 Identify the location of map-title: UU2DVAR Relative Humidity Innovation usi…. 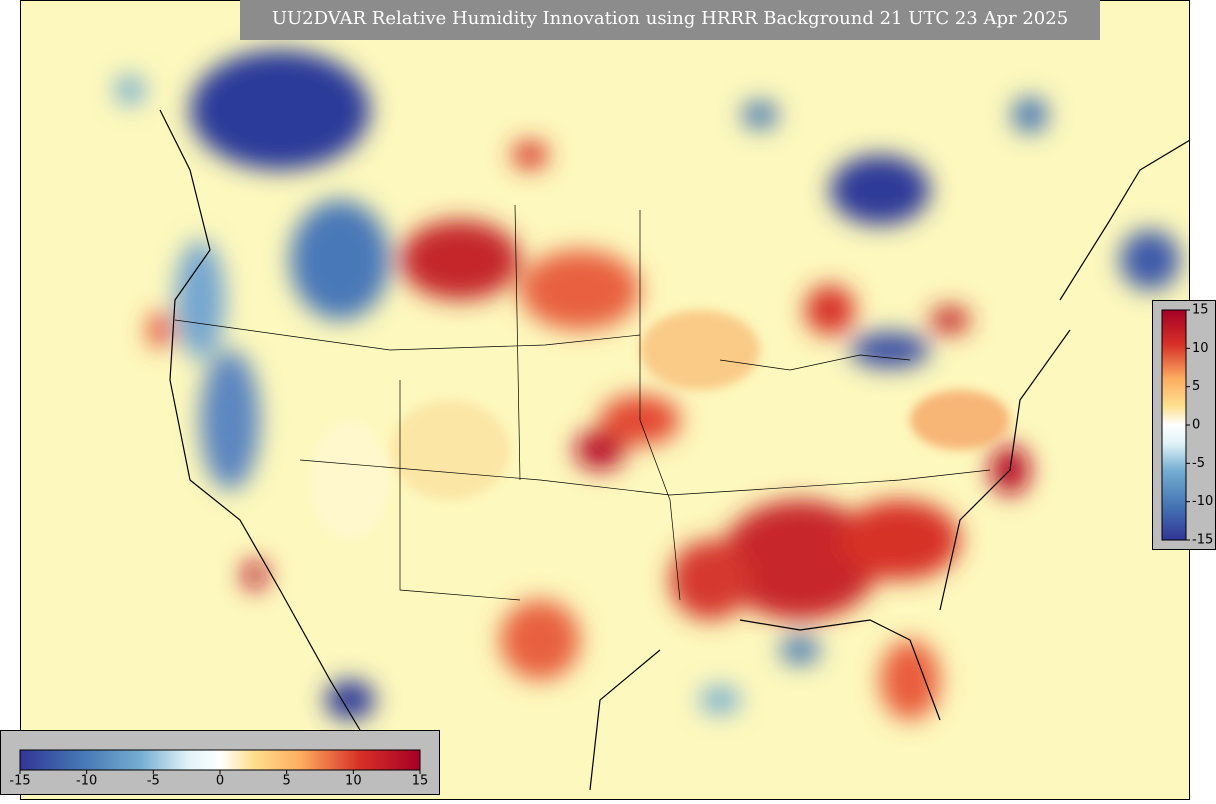
(670, 18).